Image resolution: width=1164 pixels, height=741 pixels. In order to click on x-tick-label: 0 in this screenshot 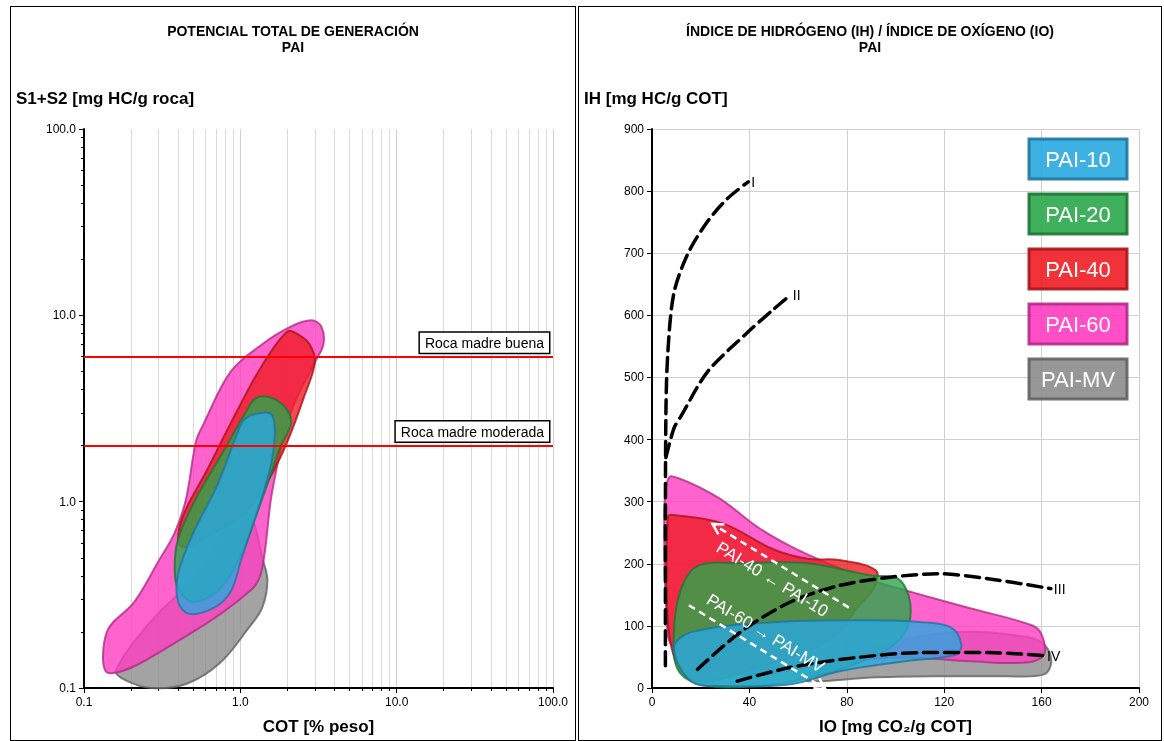, I will do `click(652, 702)`.